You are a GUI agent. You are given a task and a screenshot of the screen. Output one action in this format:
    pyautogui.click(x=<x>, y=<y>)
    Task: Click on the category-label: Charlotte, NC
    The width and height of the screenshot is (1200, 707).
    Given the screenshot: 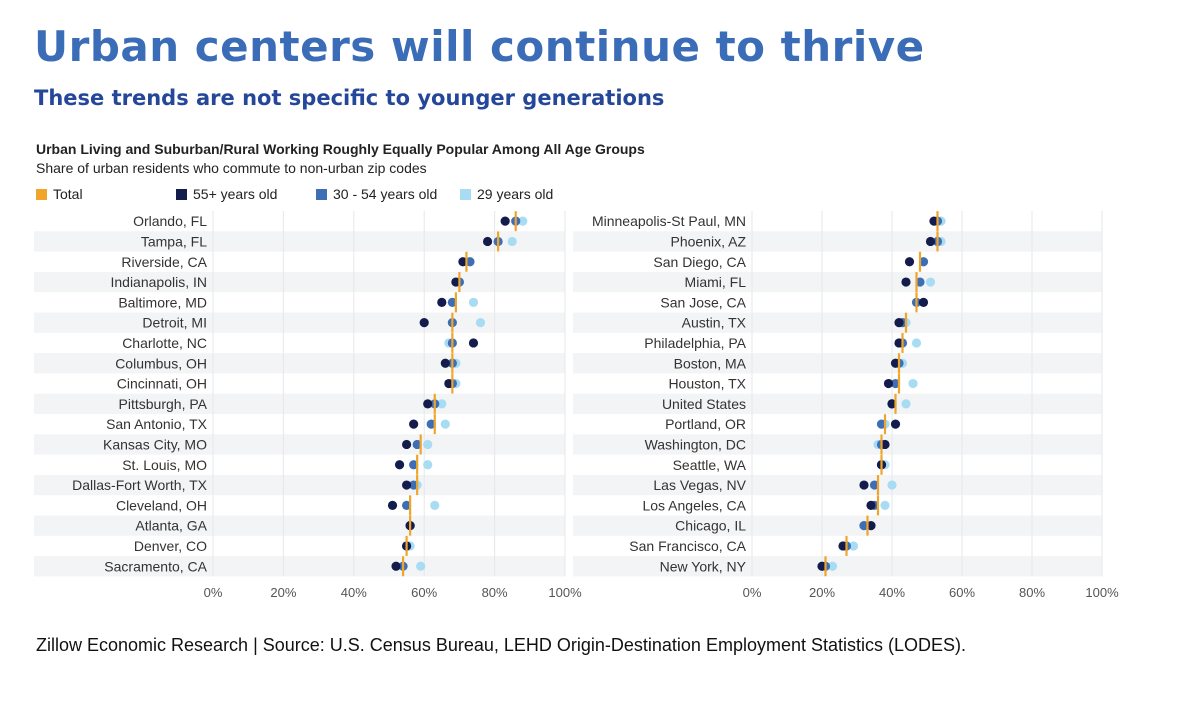 What is the action you would take?
    pyautogui.click(x=164, y=343)
    